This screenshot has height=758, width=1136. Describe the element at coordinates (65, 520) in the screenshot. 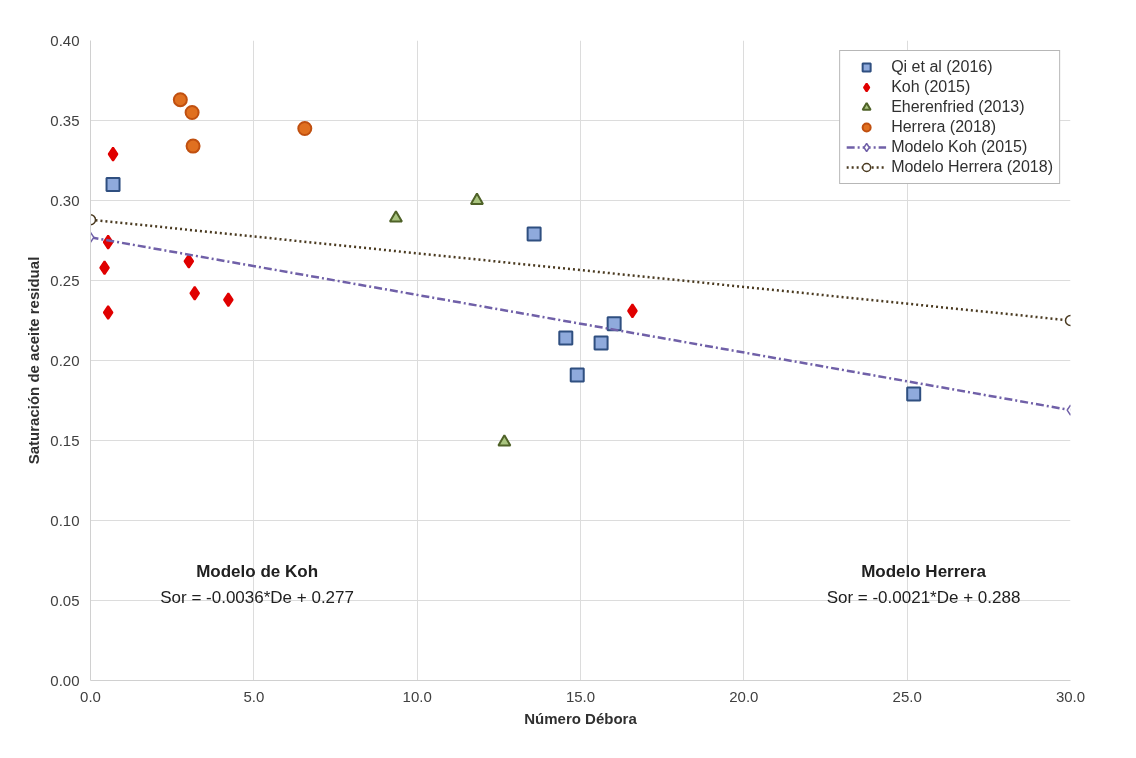

I see `y-tick-label: 0.10` at that location.